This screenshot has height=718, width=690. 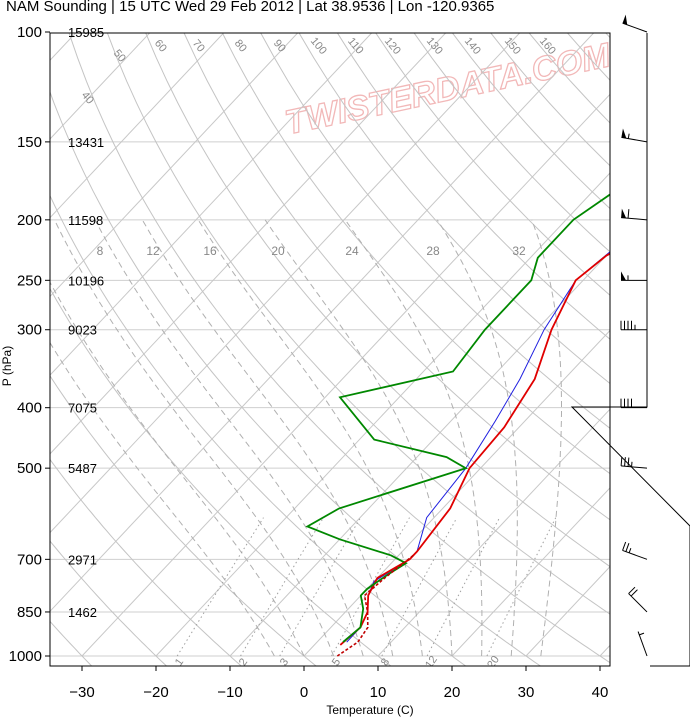 What do you see at coordinates (284, 662) in the screenshot?
I see `mixing-ratio-label: 3` at bounding box center [284, 662].